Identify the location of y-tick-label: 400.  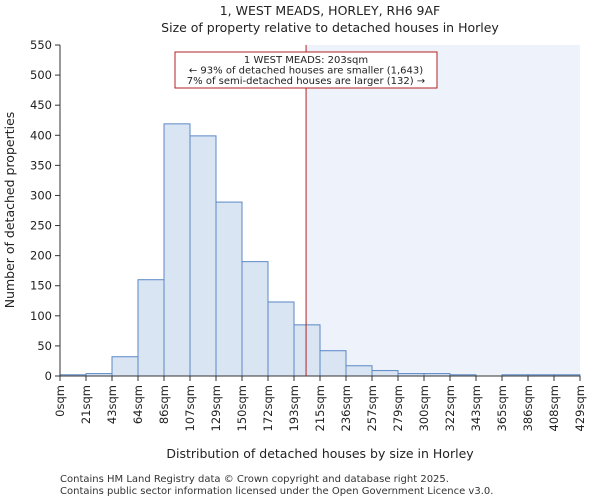
(41, 135).